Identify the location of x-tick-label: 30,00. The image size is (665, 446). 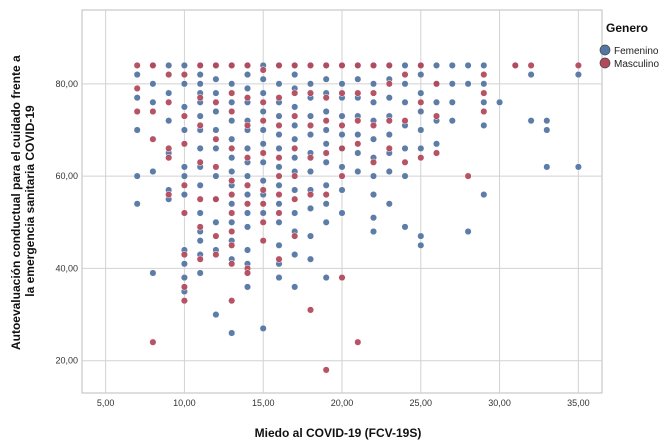
(499, 403).